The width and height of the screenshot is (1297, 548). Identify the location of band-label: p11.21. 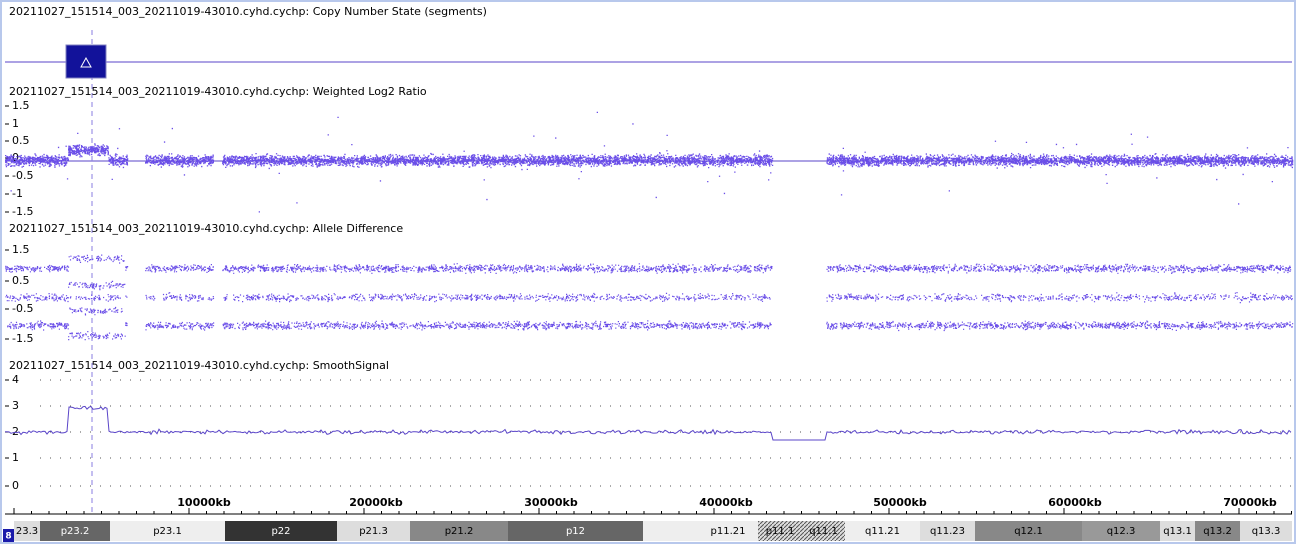
(728, 531).